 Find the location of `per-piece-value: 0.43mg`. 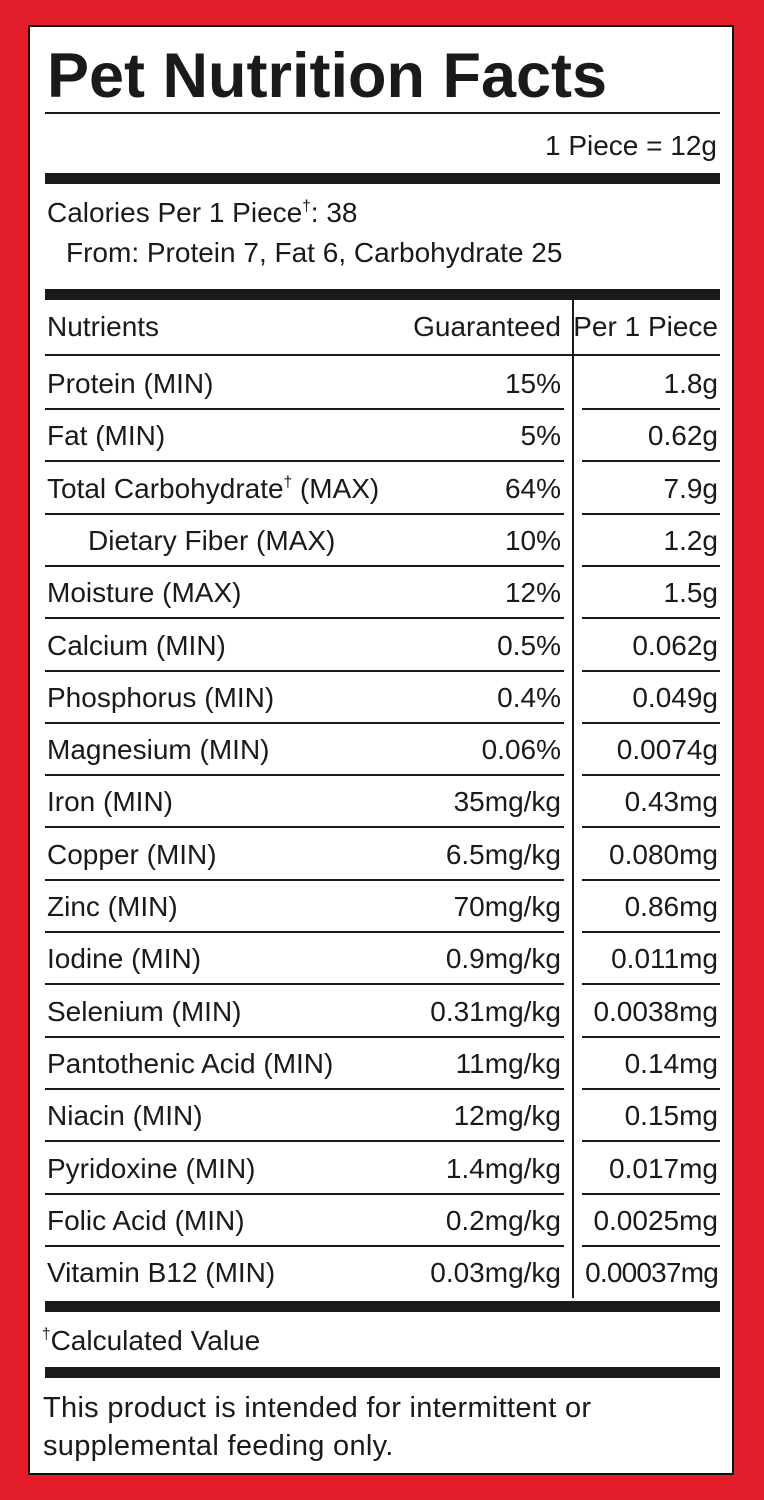

per-piece-value: 0.43mg is located at coordinates (671, 802).